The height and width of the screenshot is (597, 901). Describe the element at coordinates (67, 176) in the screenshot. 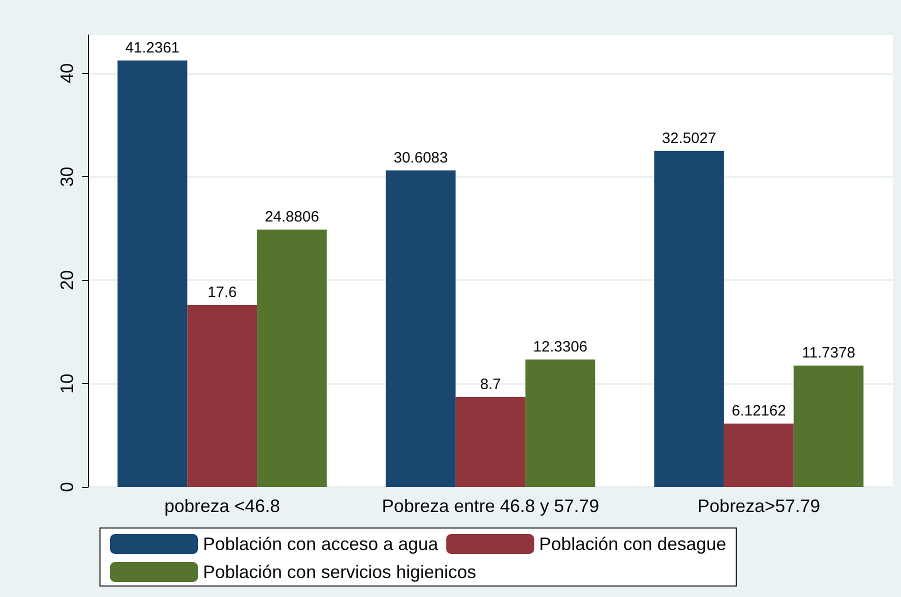

I see `y-tick-label: 30` at that location.